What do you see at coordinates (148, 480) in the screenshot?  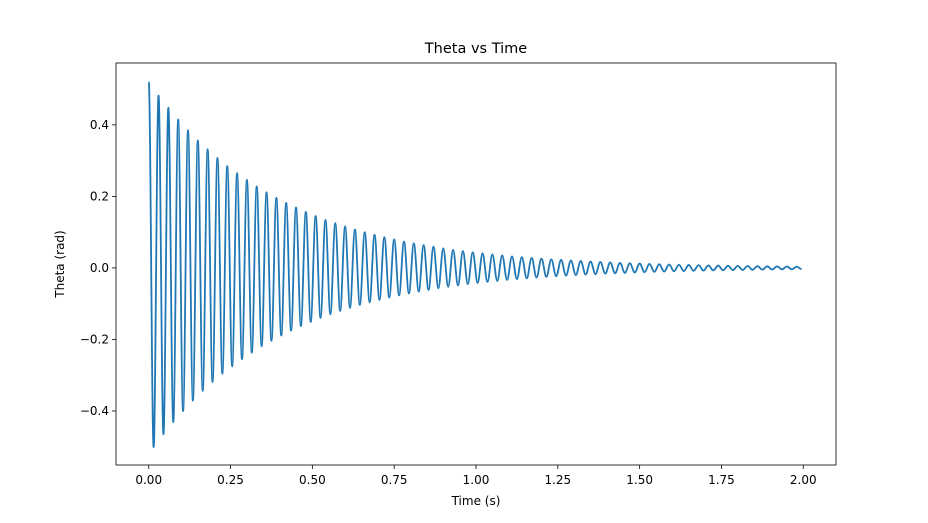 I see `x-tick-label: 0.00` at bounding box center [148, 480].